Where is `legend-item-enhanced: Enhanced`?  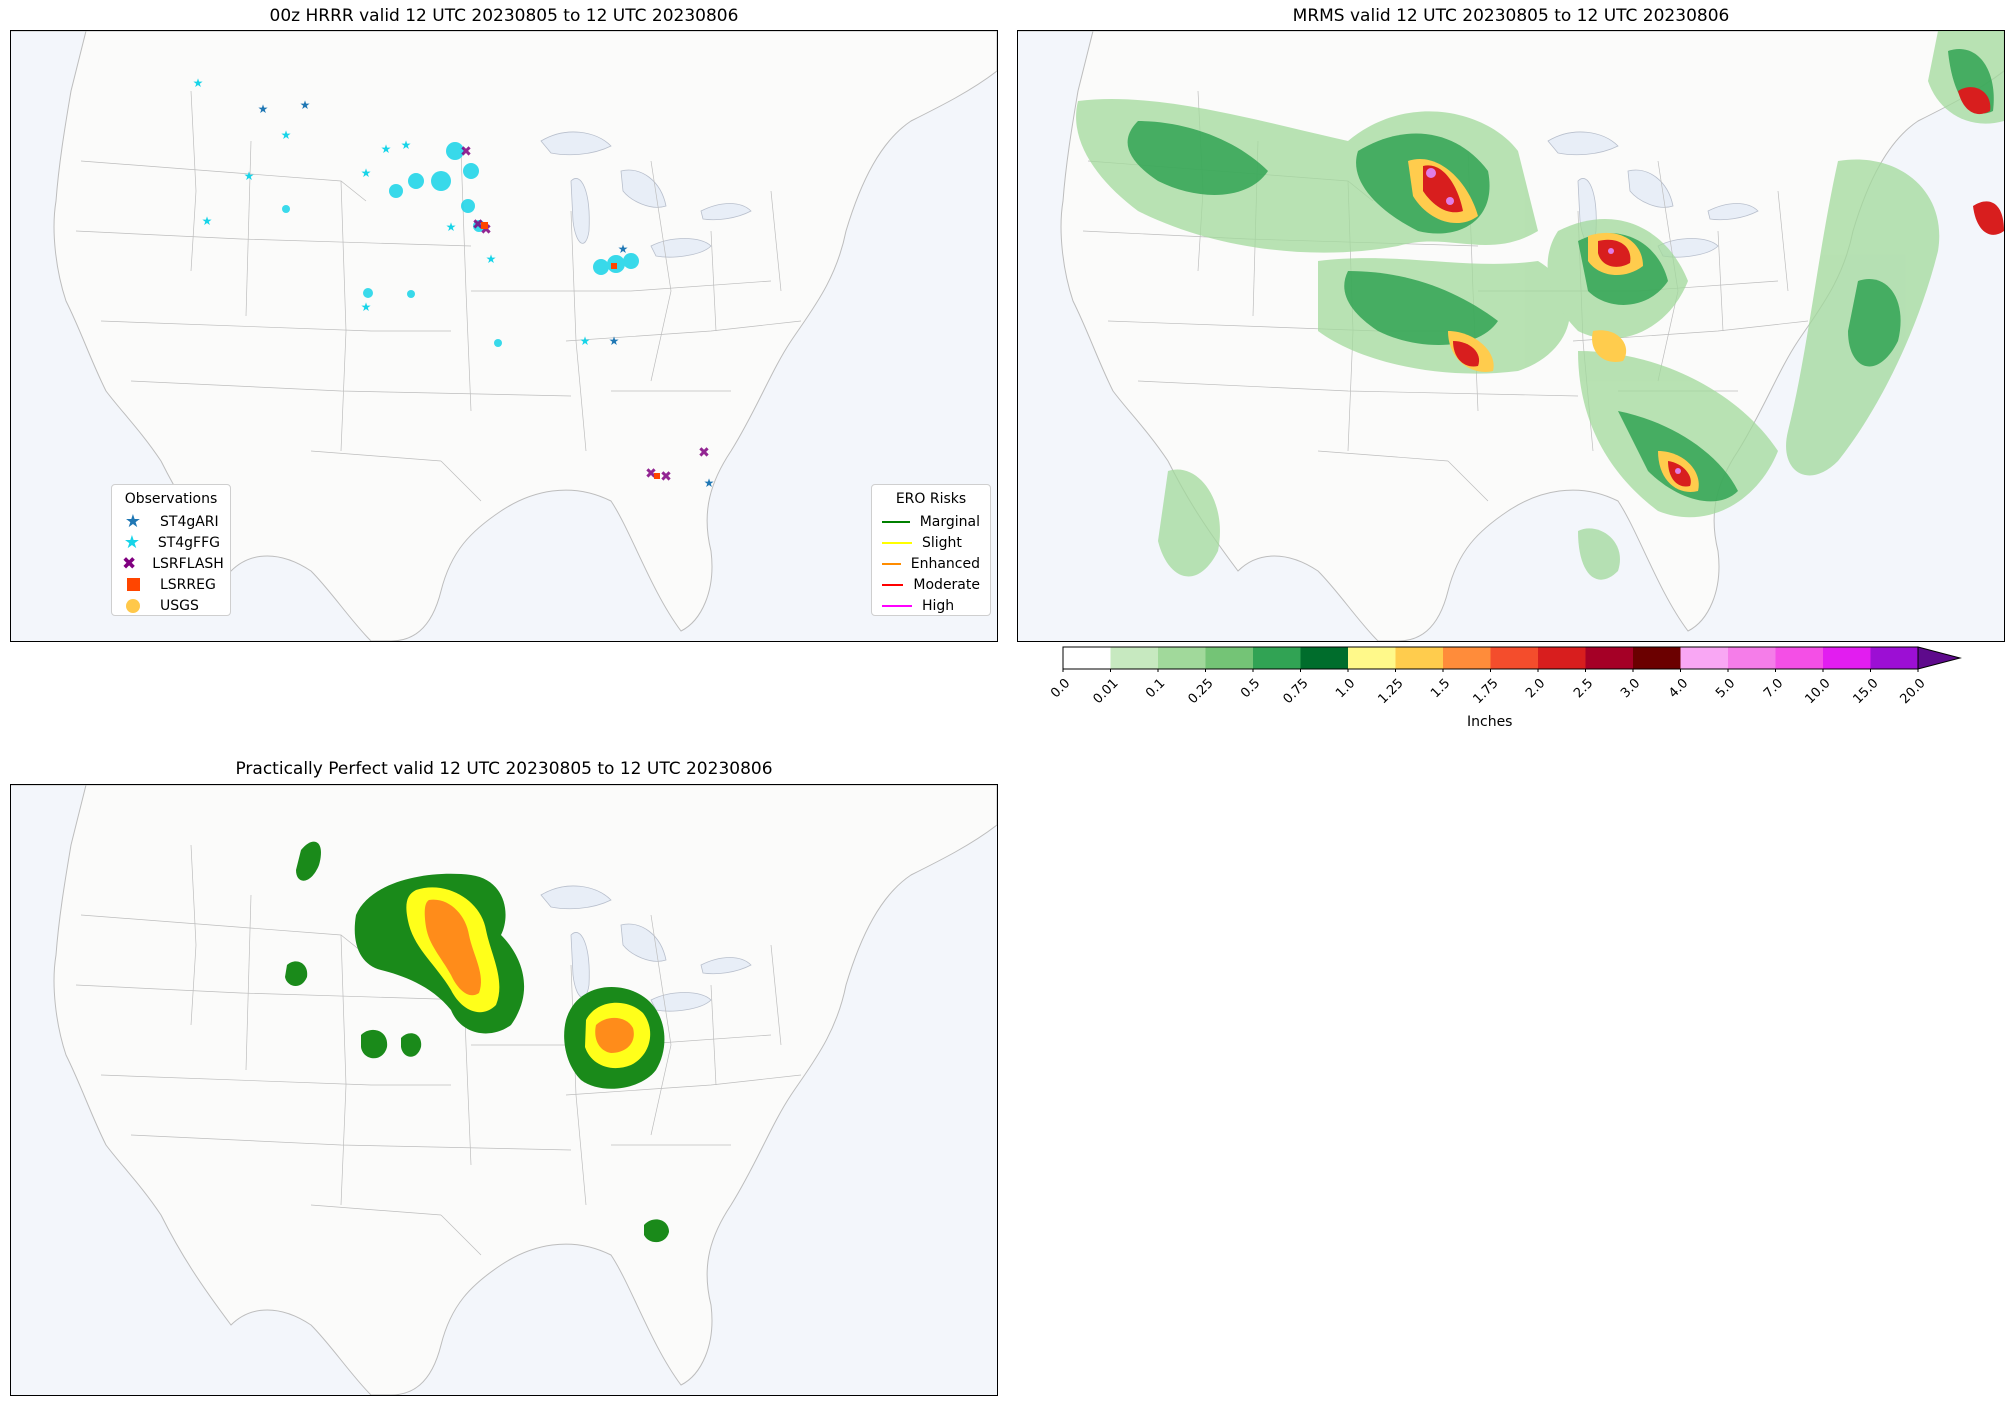
legend-item-enhanced: Enhanced is located at coordinates (931, 563).